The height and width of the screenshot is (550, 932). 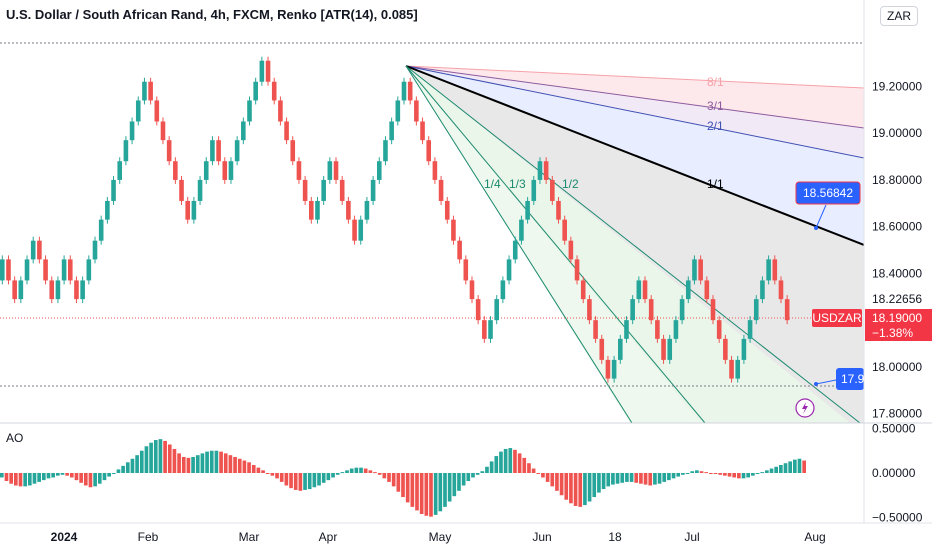 What do you see at coordinates (517, 184) in the screenshot?
I see `fan-label-1-3: 1/3` at bounding box center [517, 184].